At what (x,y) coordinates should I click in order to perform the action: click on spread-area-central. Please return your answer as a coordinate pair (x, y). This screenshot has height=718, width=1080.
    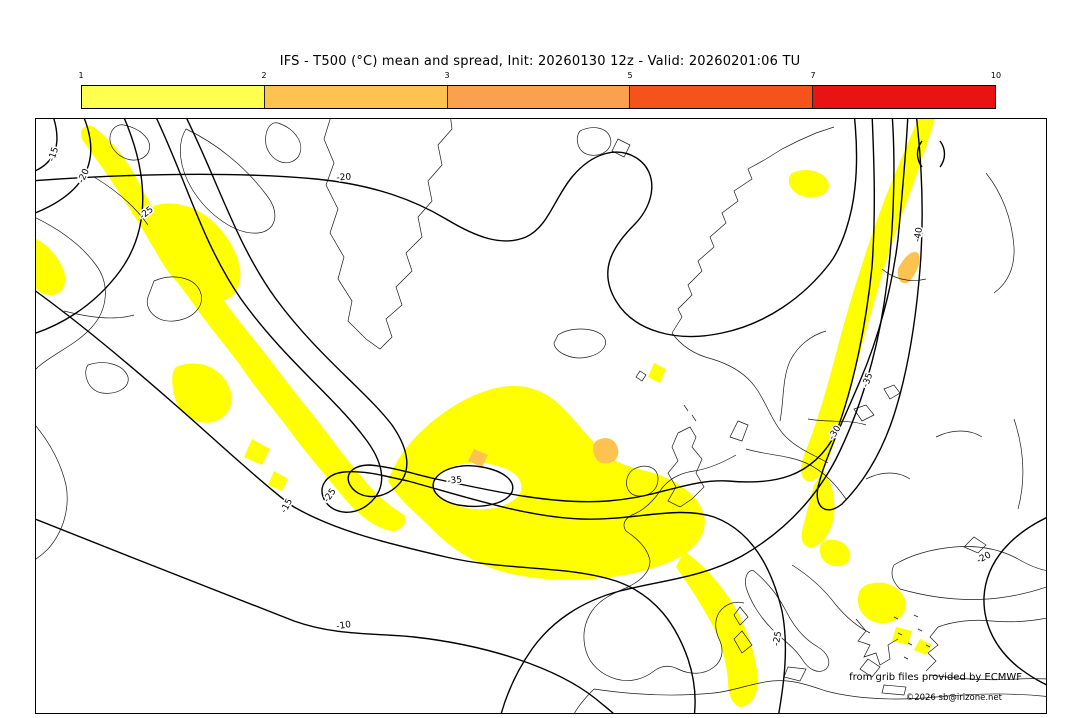
    Looking at the image, I should click on (546, 482).